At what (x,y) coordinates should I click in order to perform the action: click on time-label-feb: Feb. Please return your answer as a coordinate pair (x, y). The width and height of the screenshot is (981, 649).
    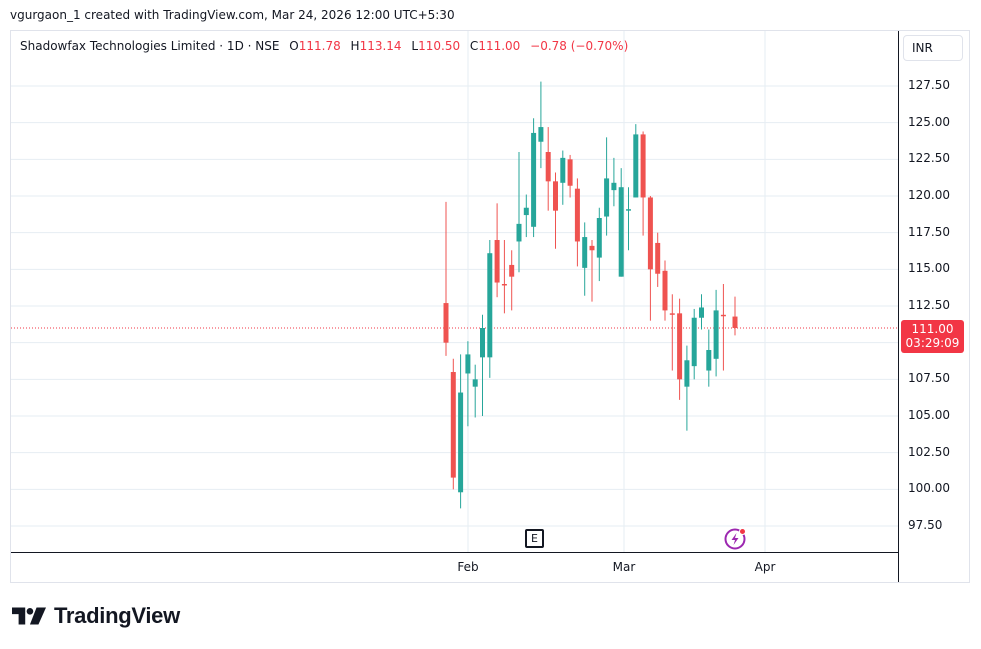
    Looking at the image, I should click on (468, 567).